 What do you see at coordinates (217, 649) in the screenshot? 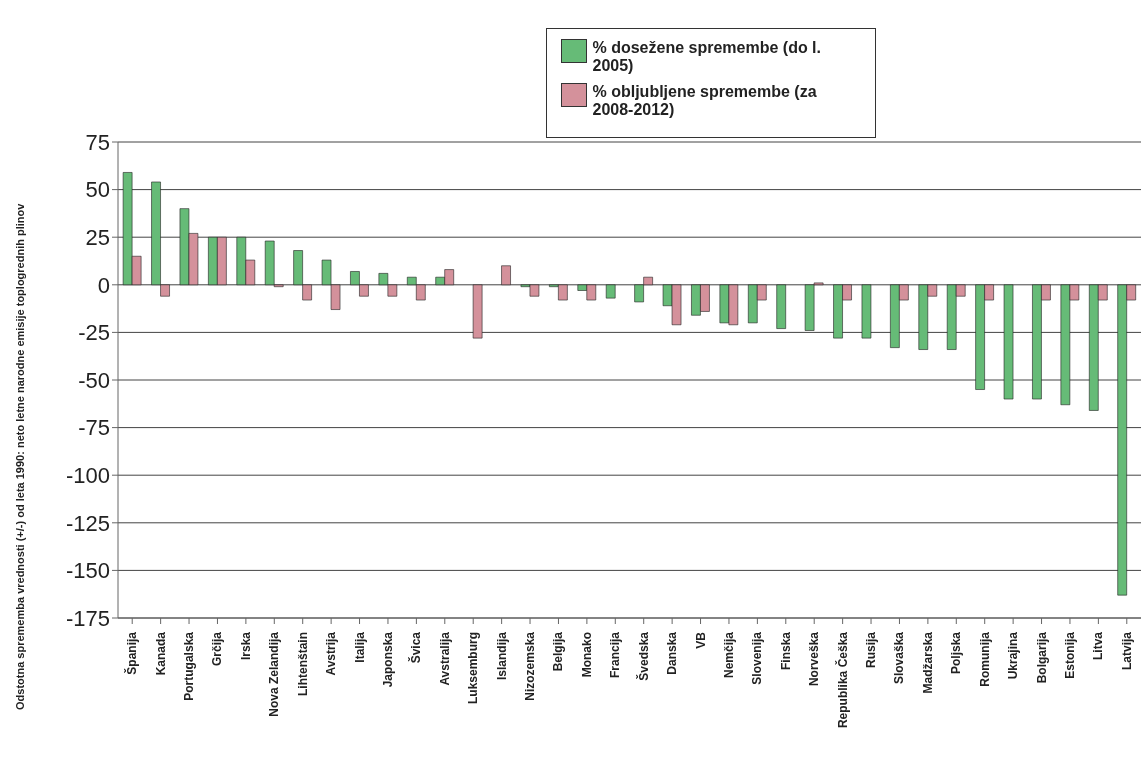
I see `x-tick-label: Grčija` at bounding box center [217, 649].